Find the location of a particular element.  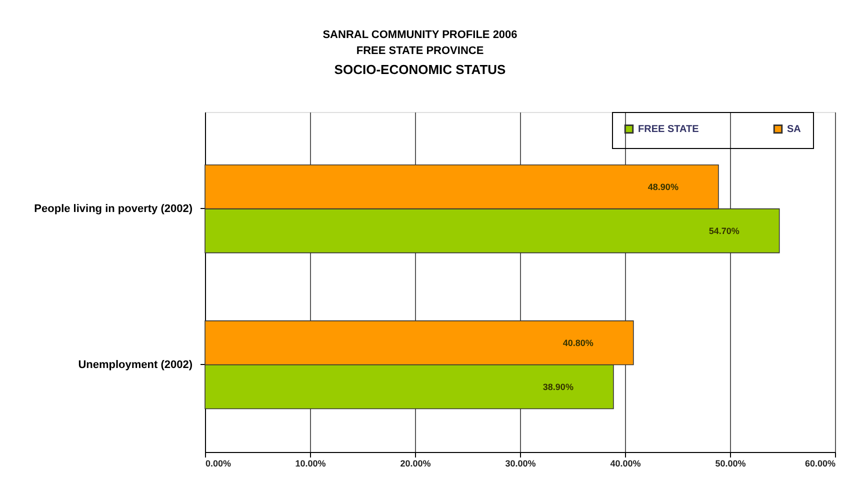

data-label: 40.80% is located at coordinates (578, 343).